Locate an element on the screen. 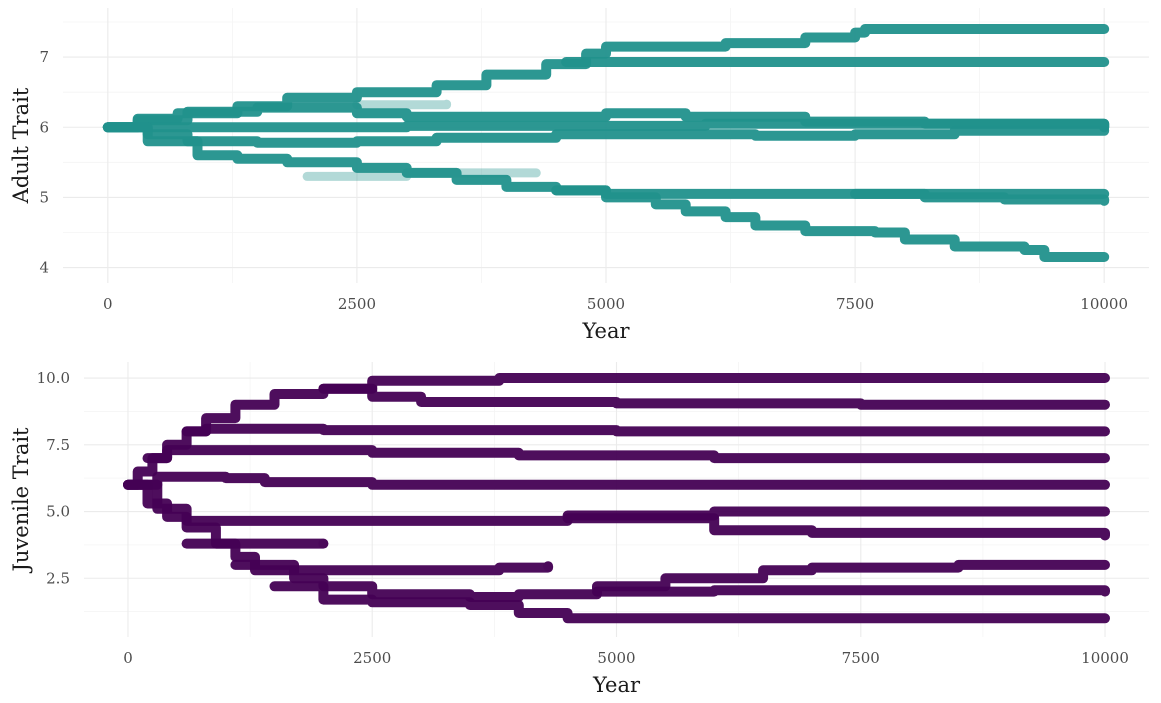  y-tick-label: 10.0 is located at coordinates (53, 378).